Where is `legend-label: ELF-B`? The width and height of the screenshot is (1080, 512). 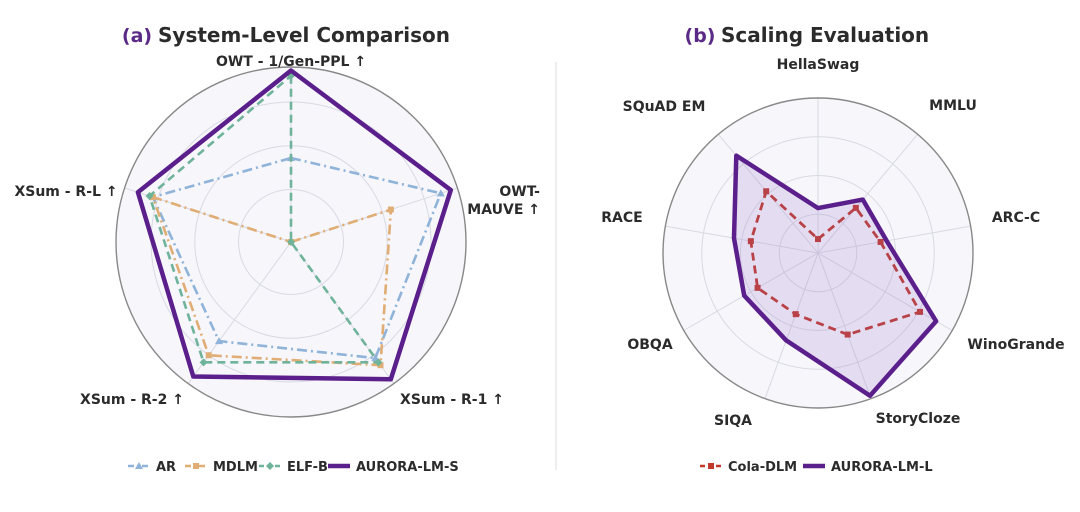 legend-label: ELF-B is located at coordinates (307, 467).